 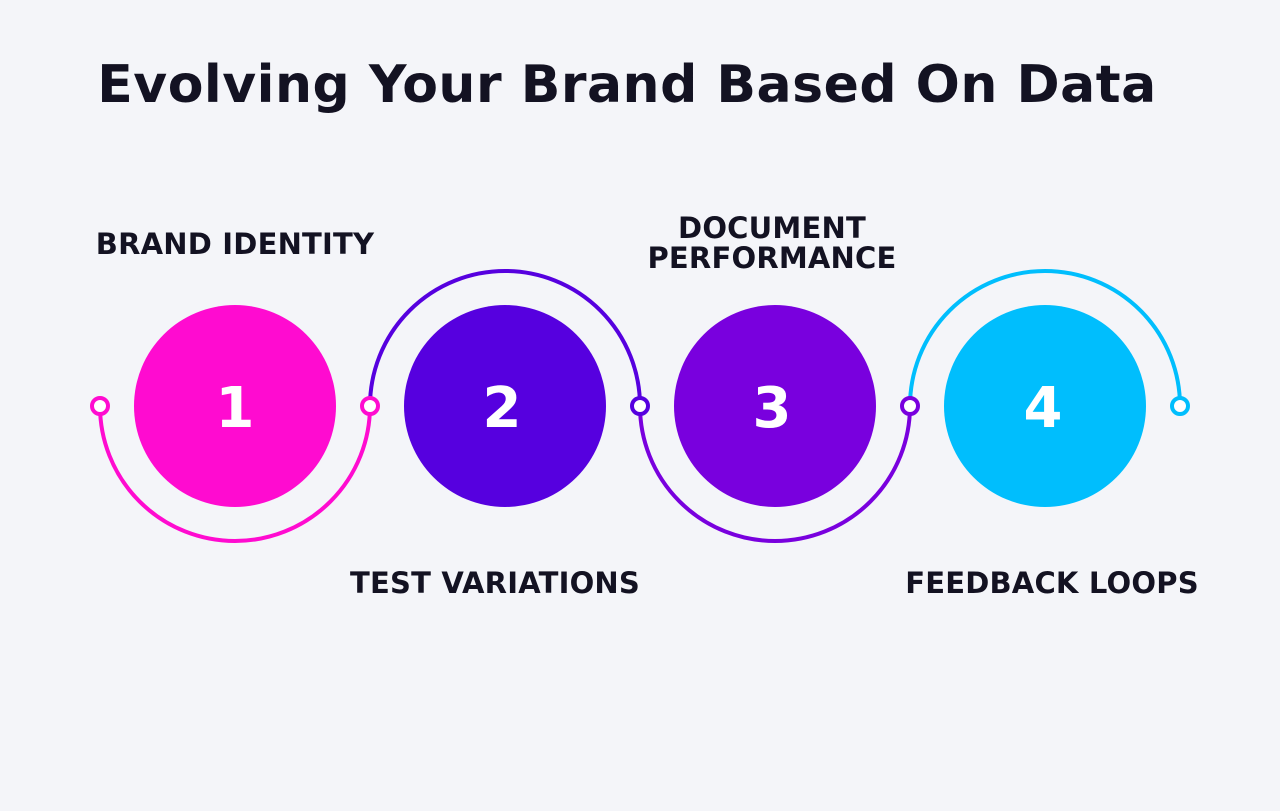 I want to click on step-3-number: 3, so click(x=772, y=408).